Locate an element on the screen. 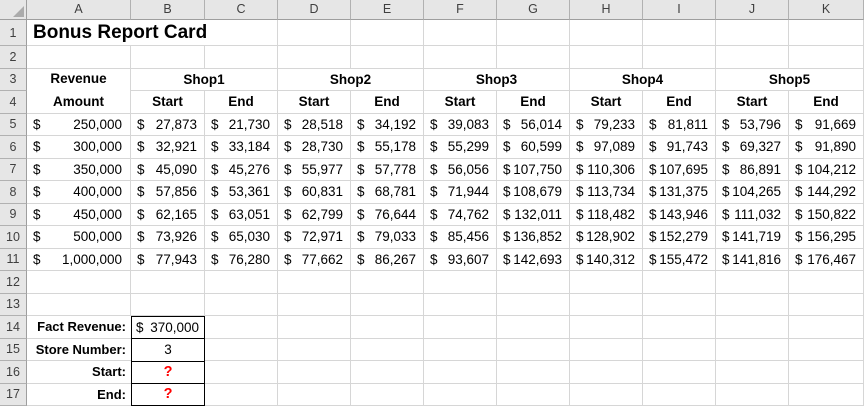 This screenshot has height=406, width=864. column-header-G: G is located at coordinates (533, 10).